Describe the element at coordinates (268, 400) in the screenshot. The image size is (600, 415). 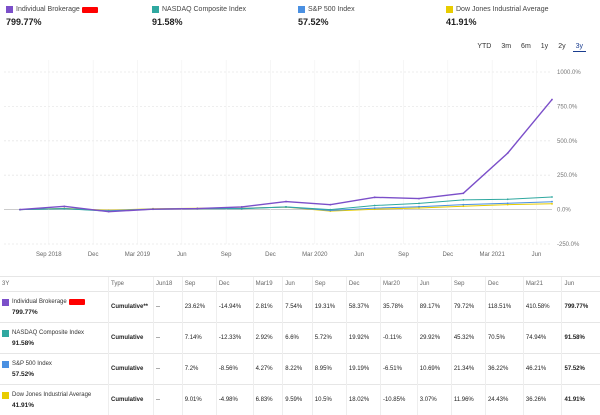
I see `table-cell: 6.83%` at that location.